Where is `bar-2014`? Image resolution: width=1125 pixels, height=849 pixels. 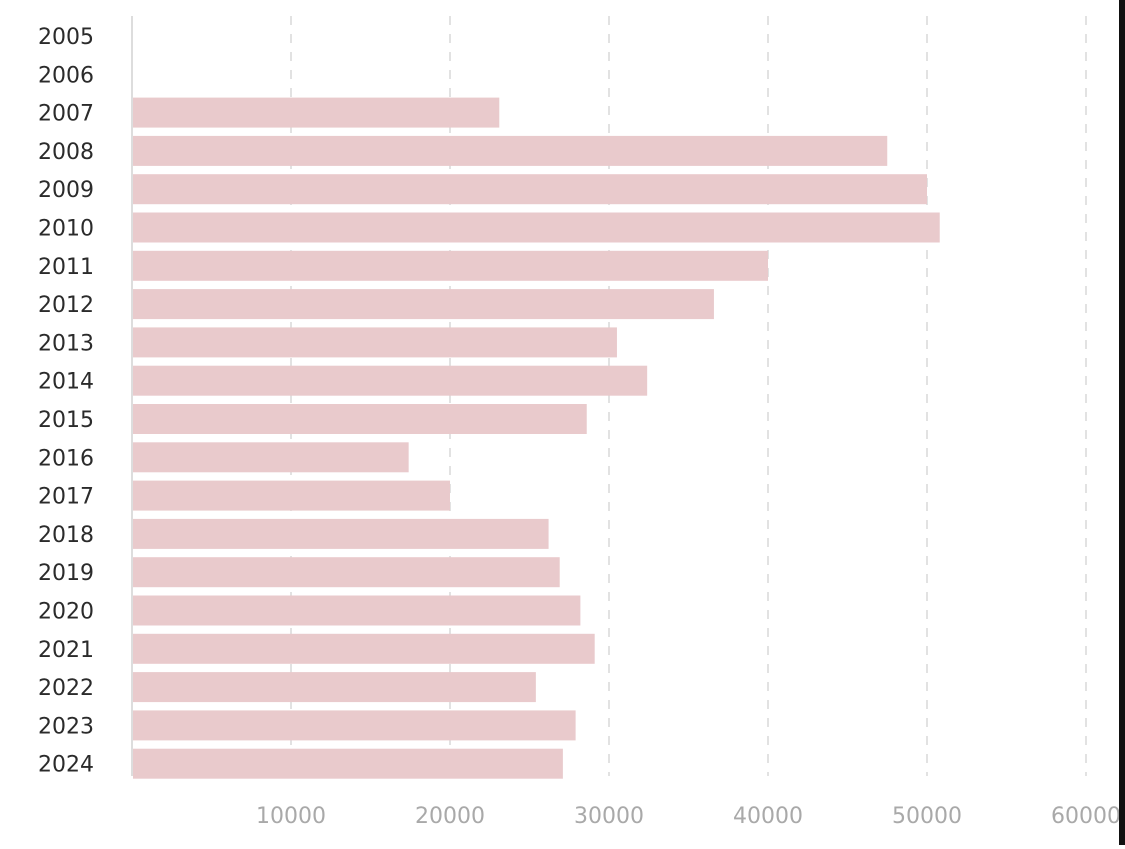 bar-2014 is located at coordinates (390, 380).